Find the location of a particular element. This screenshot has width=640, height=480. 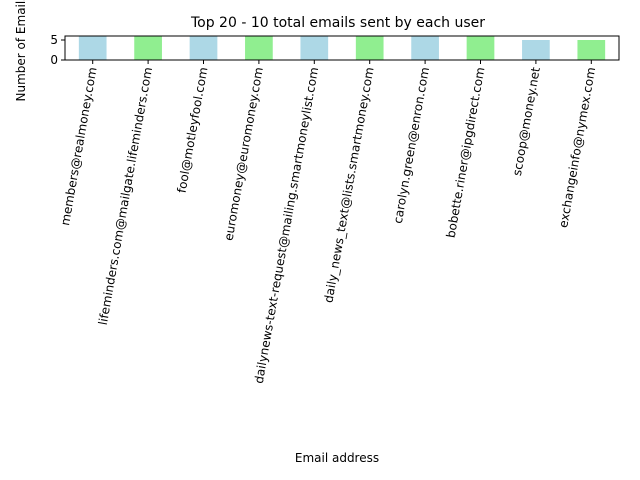

x-tick-label-9: exchangeinfo@nymex.com is located at coordinates (577, 147).